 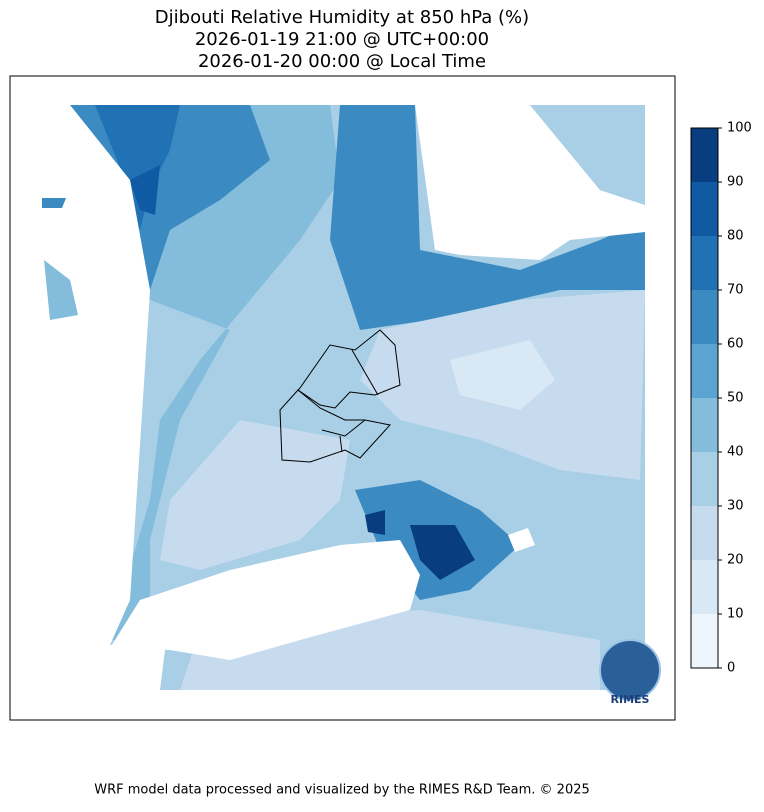 I want to click on colorbar-tick-label: 50, so click(x=735, y=398).